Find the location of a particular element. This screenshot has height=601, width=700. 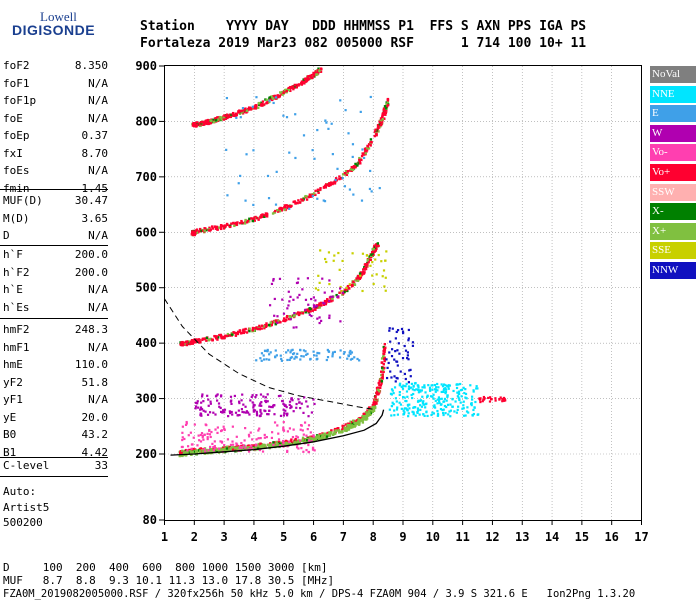

param-label: hmF1 is located at coordinates (16, 347).